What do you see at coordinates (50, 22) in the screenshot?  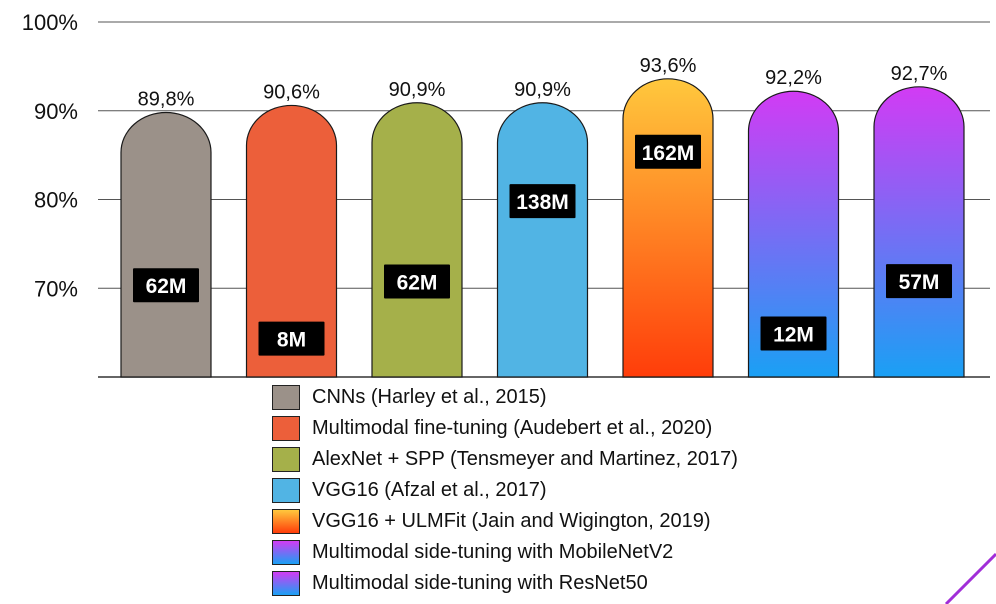 I see `y-tick-label: 100%` at bounding box center [50, 22].